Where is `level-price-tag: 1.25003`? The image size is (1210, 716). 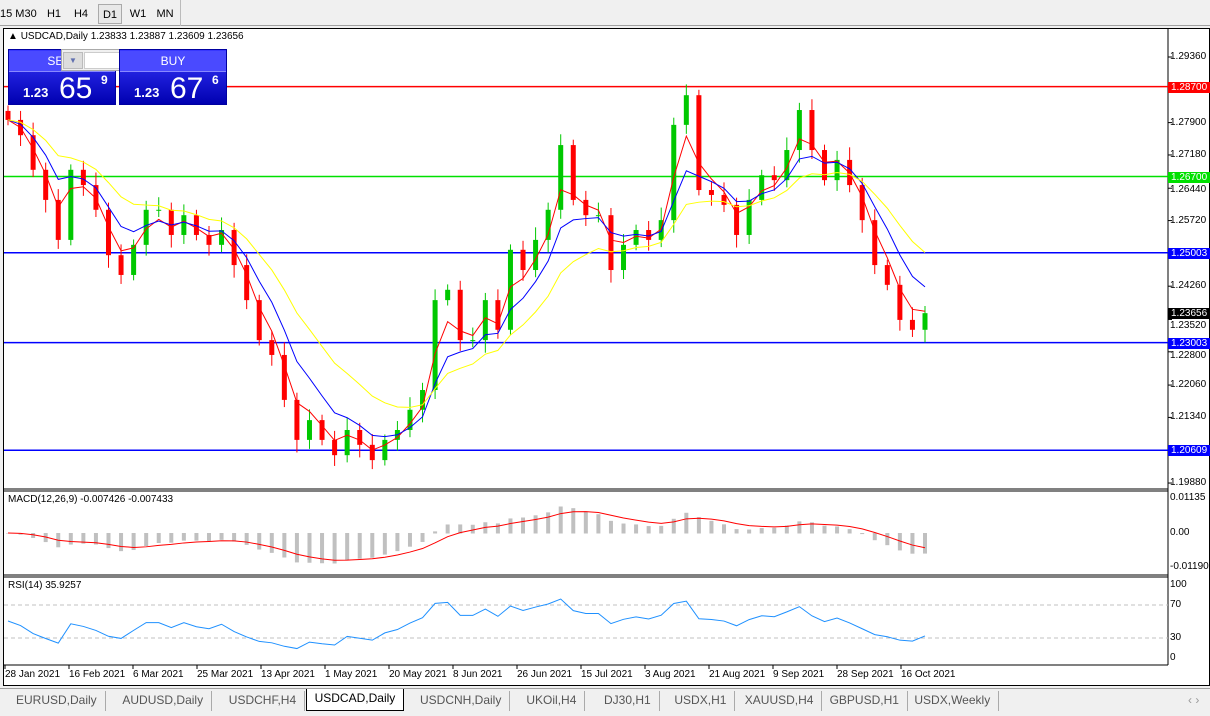
level-price-tag: 1.25003 is located at coordinates (1189, 253).